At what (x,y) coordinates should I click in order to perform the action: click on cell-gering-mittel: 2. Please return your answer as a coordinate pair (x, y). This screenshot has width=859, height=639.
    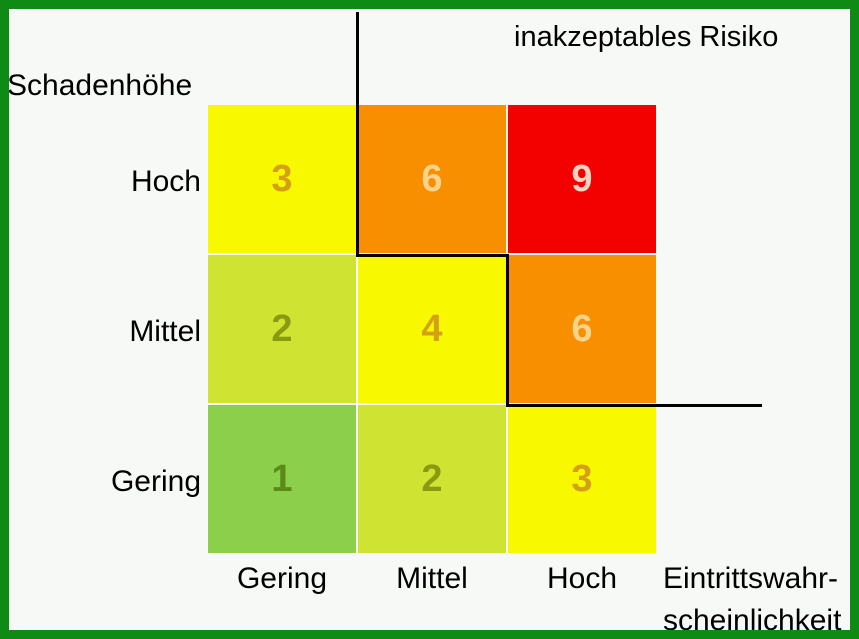
    Looking at the image, I should click on (432, 479).